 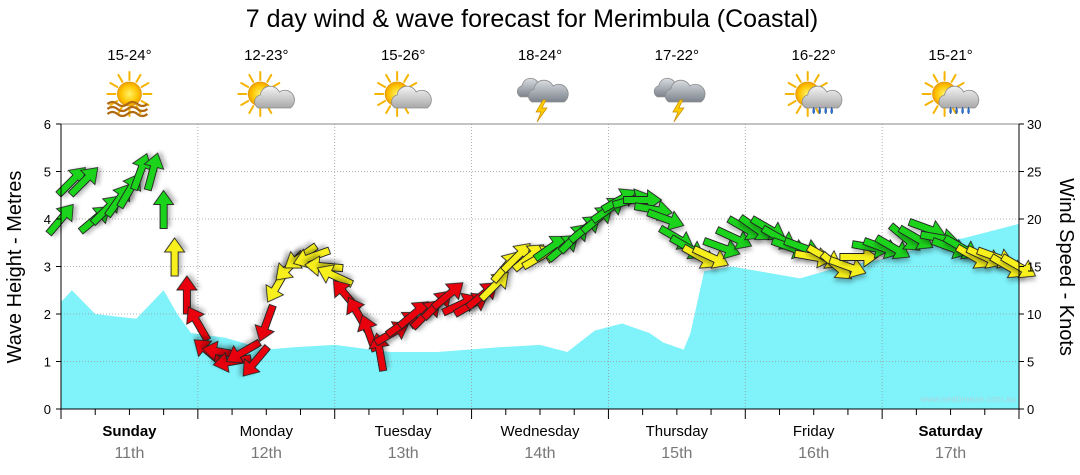 What do you see at coordinates (950, 431) in the screenshot?
I see `day-label: Saturday` at bounding box center [950, 431].